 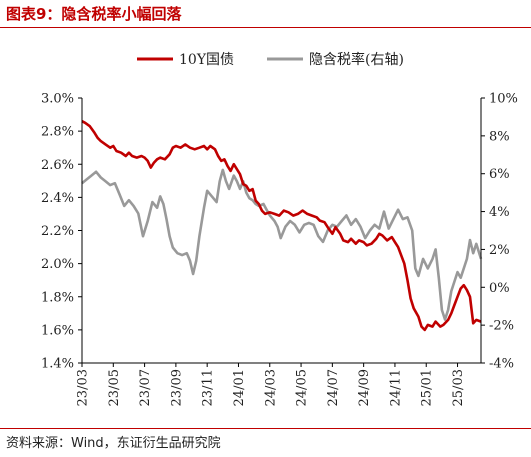 What do you see at coordinates (265, 428) in the screenshot?
I see `footer-rule` at bounding box center [265, 428].